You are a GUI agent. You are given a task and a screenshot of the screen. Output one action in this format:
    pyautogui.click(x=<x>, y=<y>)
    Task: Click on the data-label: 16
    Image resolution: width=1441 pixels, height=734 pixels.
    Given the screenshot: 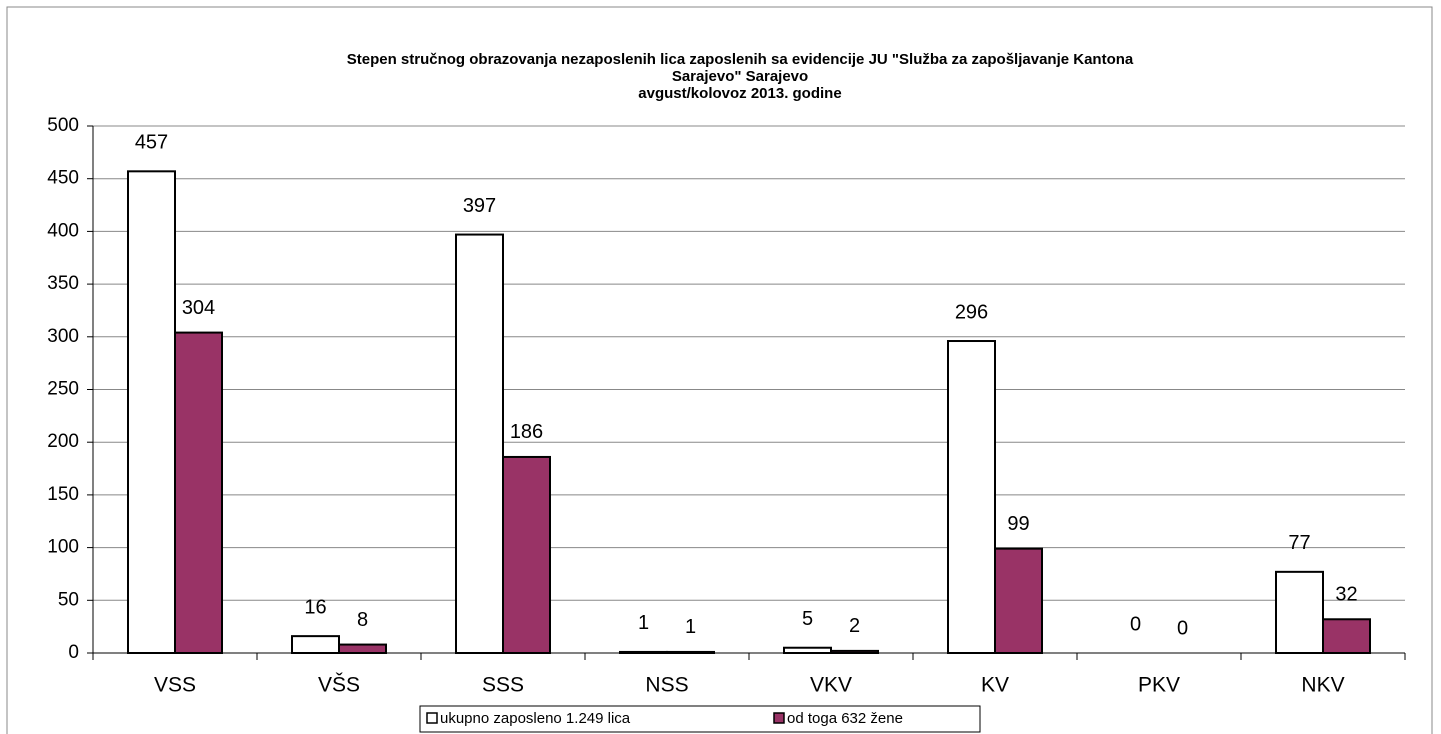 What is the action you would take?
    pyautogui.click(x=315, y=607)
    